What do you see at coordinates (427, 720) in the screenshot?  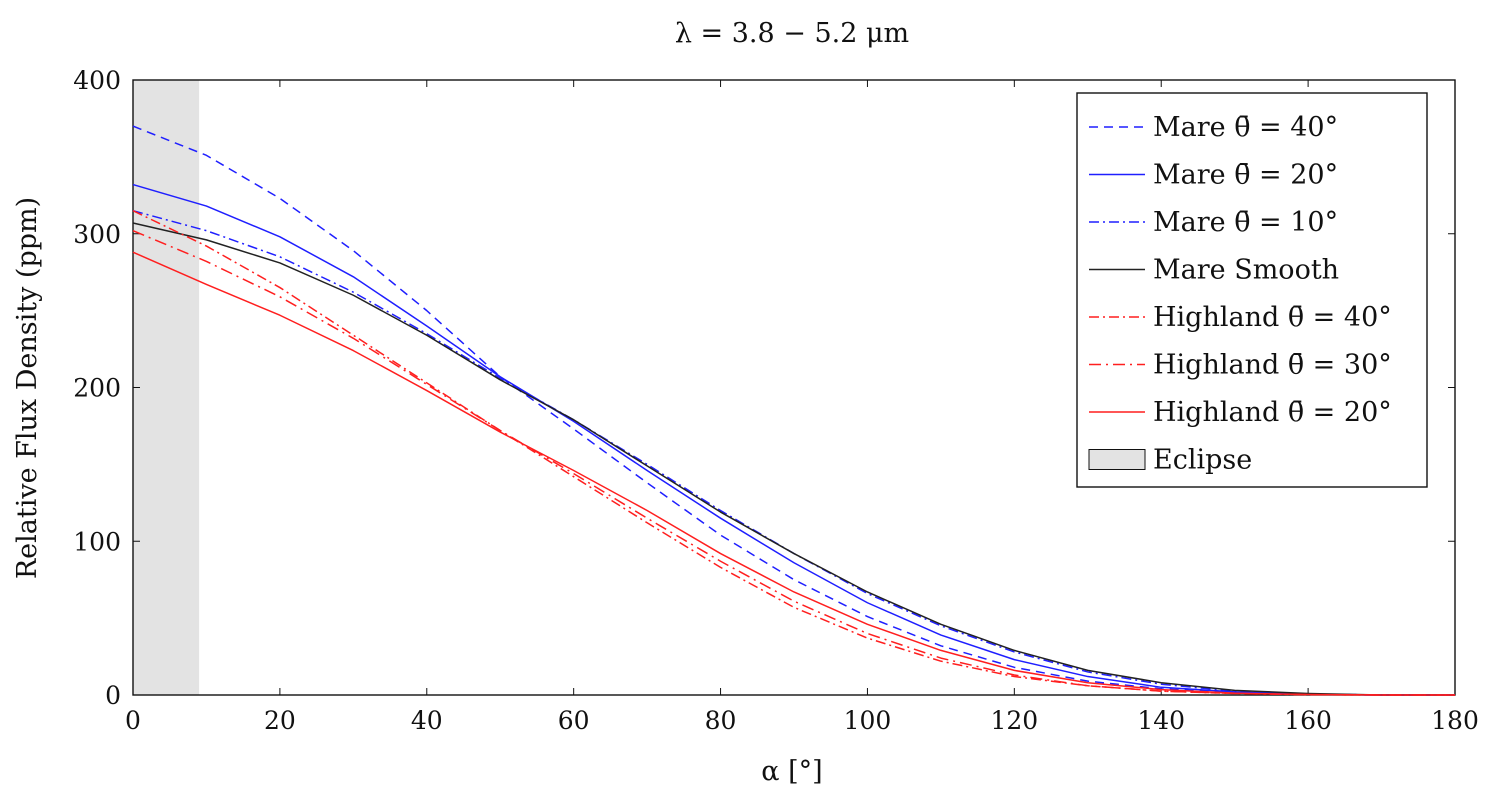 I see `x-tick-label: 40` at bounding box center [427, 720].